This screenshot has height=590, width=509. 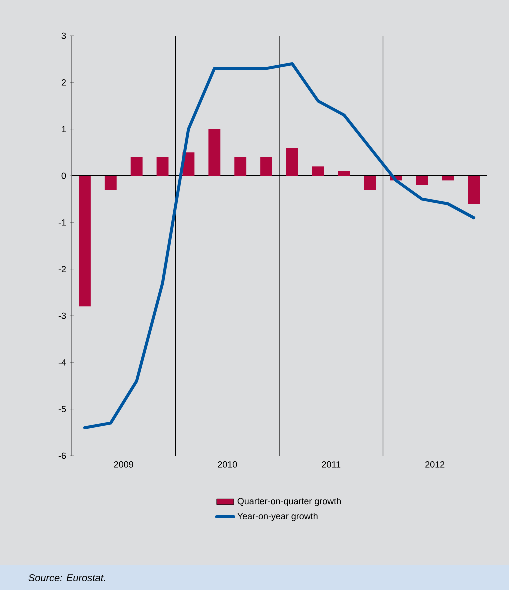 What do you see at coordinates (64, 83) in the screenshot?
I see `y-tick-label: 2` at bounding box center [64, 83].